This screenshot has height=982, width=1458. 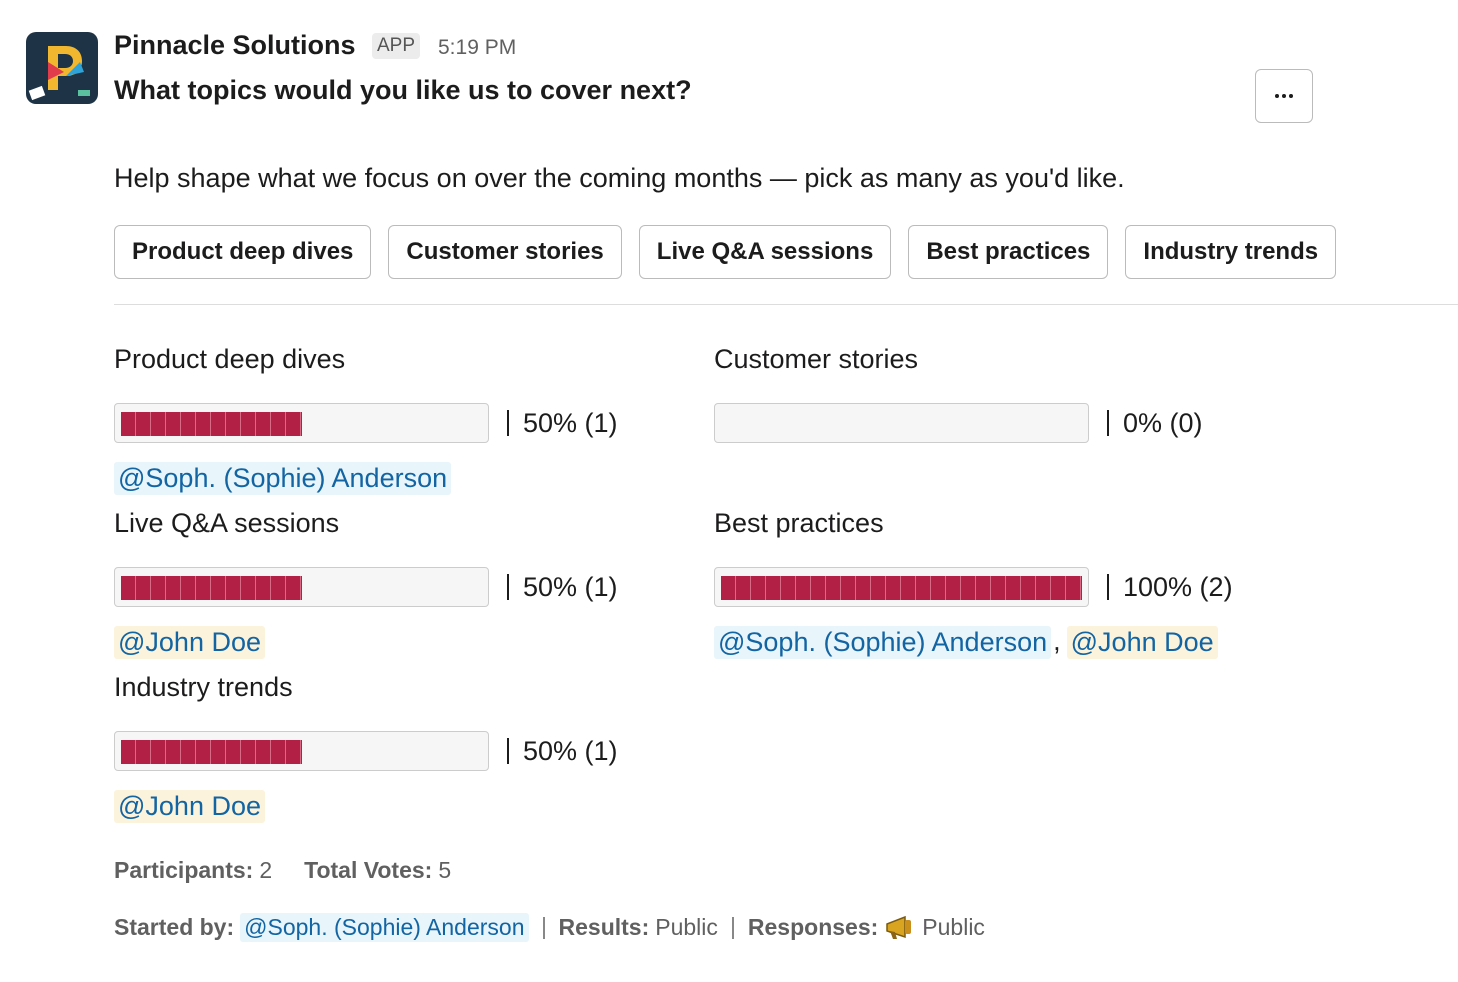 I want to click on result-row: 0% (0), so click(x=1014, y=423).